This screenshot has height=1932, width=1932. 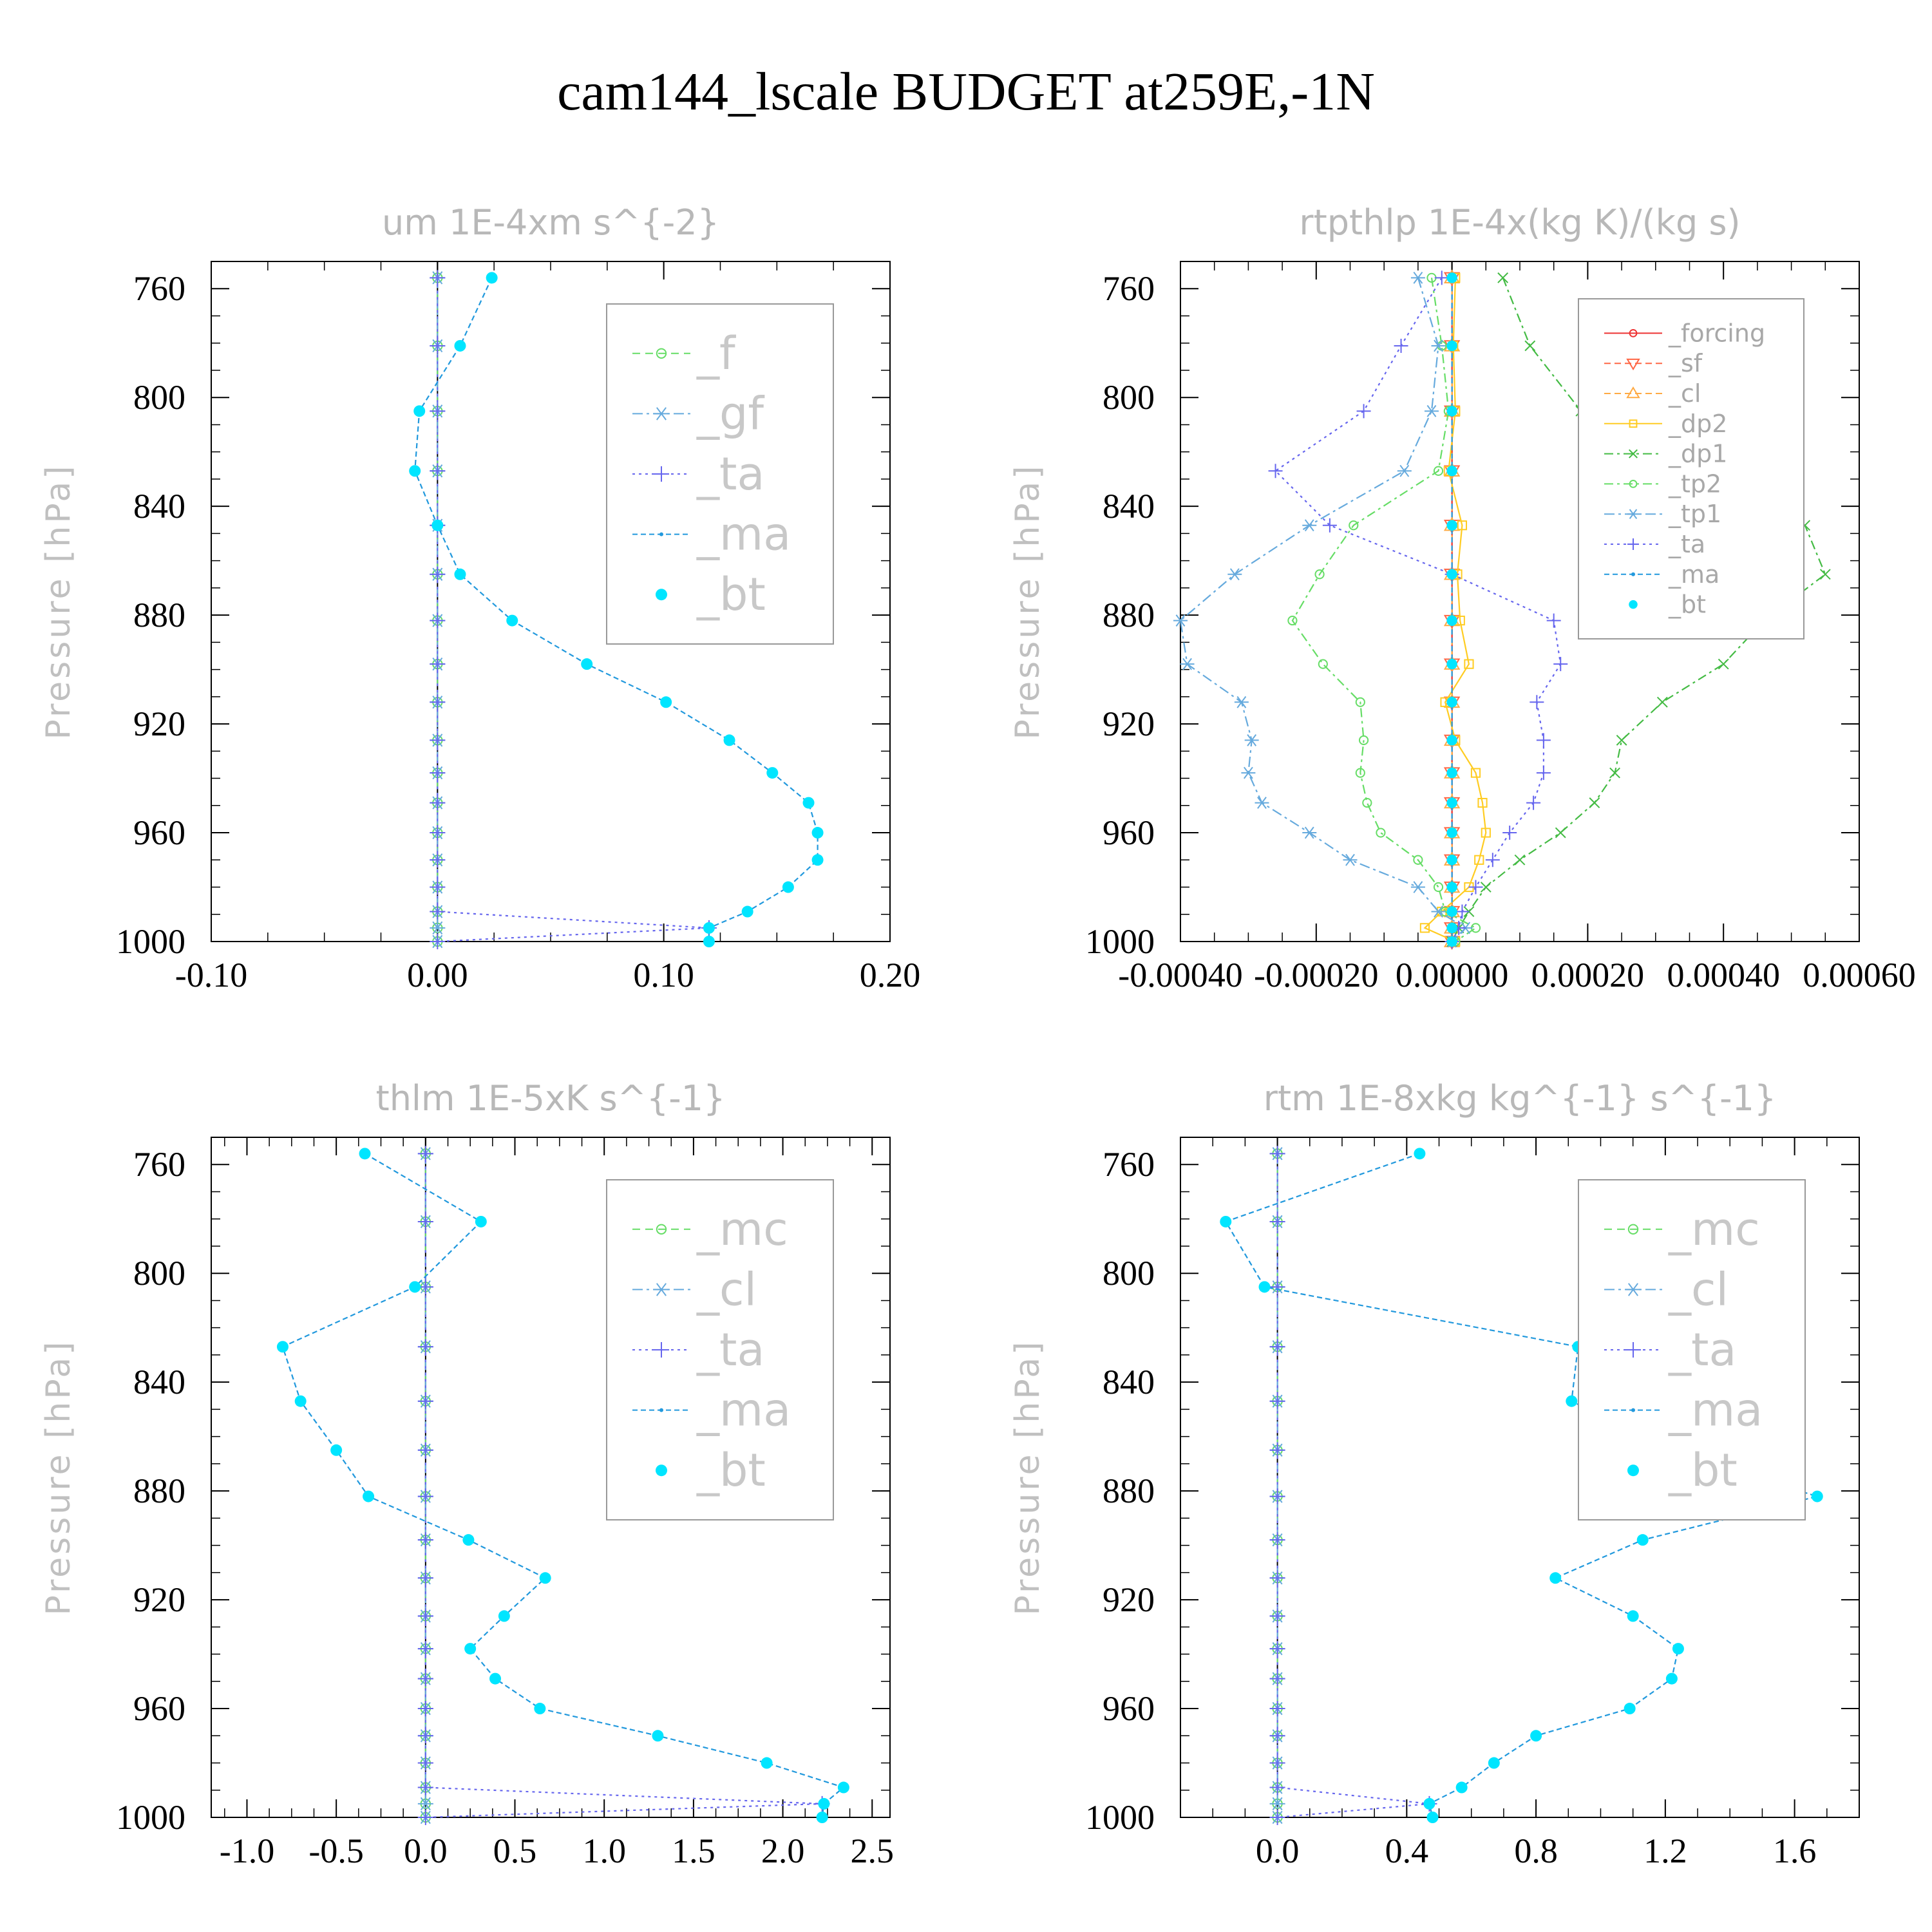 I want to click on legend-label: _forcing, so click(x=1717, y=333).